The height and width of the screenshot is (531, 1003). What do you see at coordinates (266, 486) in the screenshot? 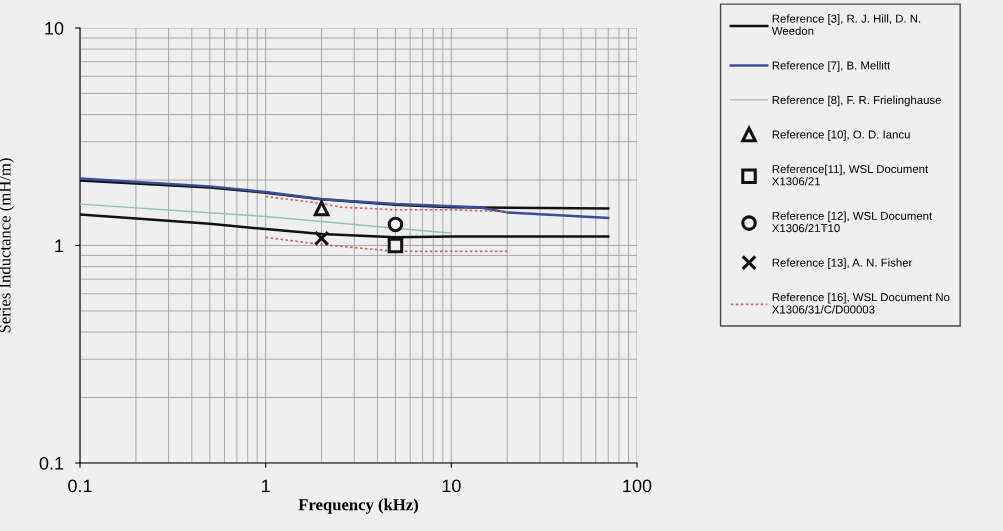
I see `x-tick-label: 1` at bounding box center [266, 486].